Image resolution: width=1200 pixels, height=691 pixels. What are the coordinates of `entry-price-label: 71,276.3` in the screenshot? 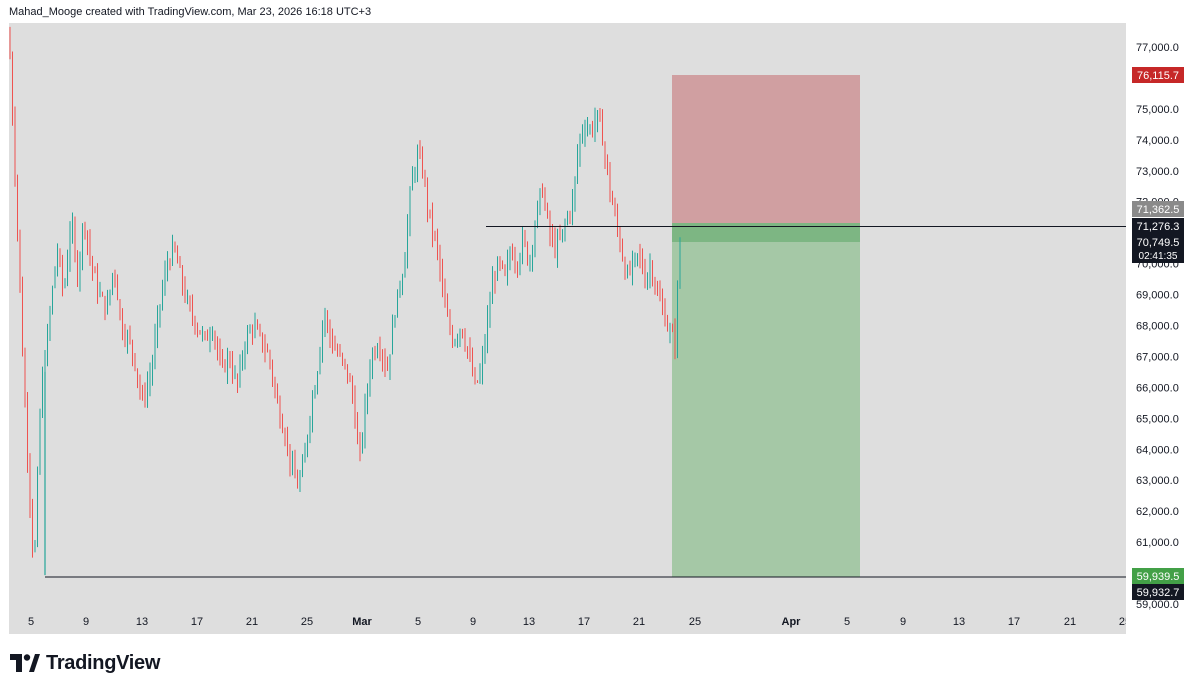 It's located at (1158, 226).